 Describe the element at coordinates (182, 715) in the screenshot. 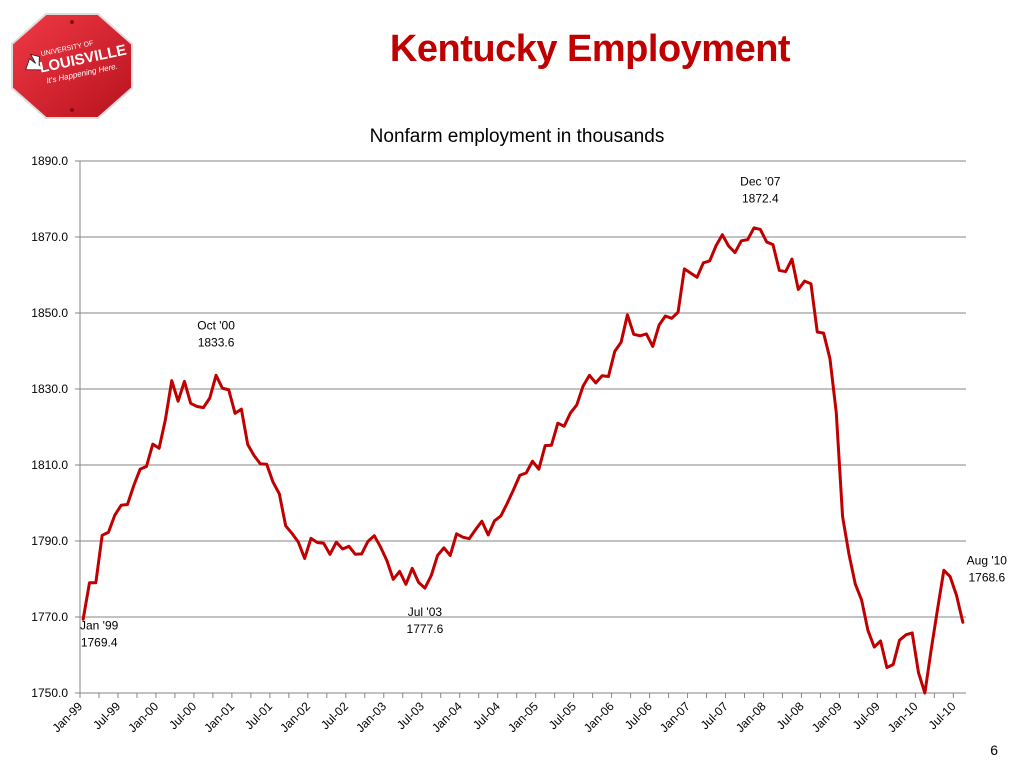

I see `x-tick-label: Jul-00` at that location.